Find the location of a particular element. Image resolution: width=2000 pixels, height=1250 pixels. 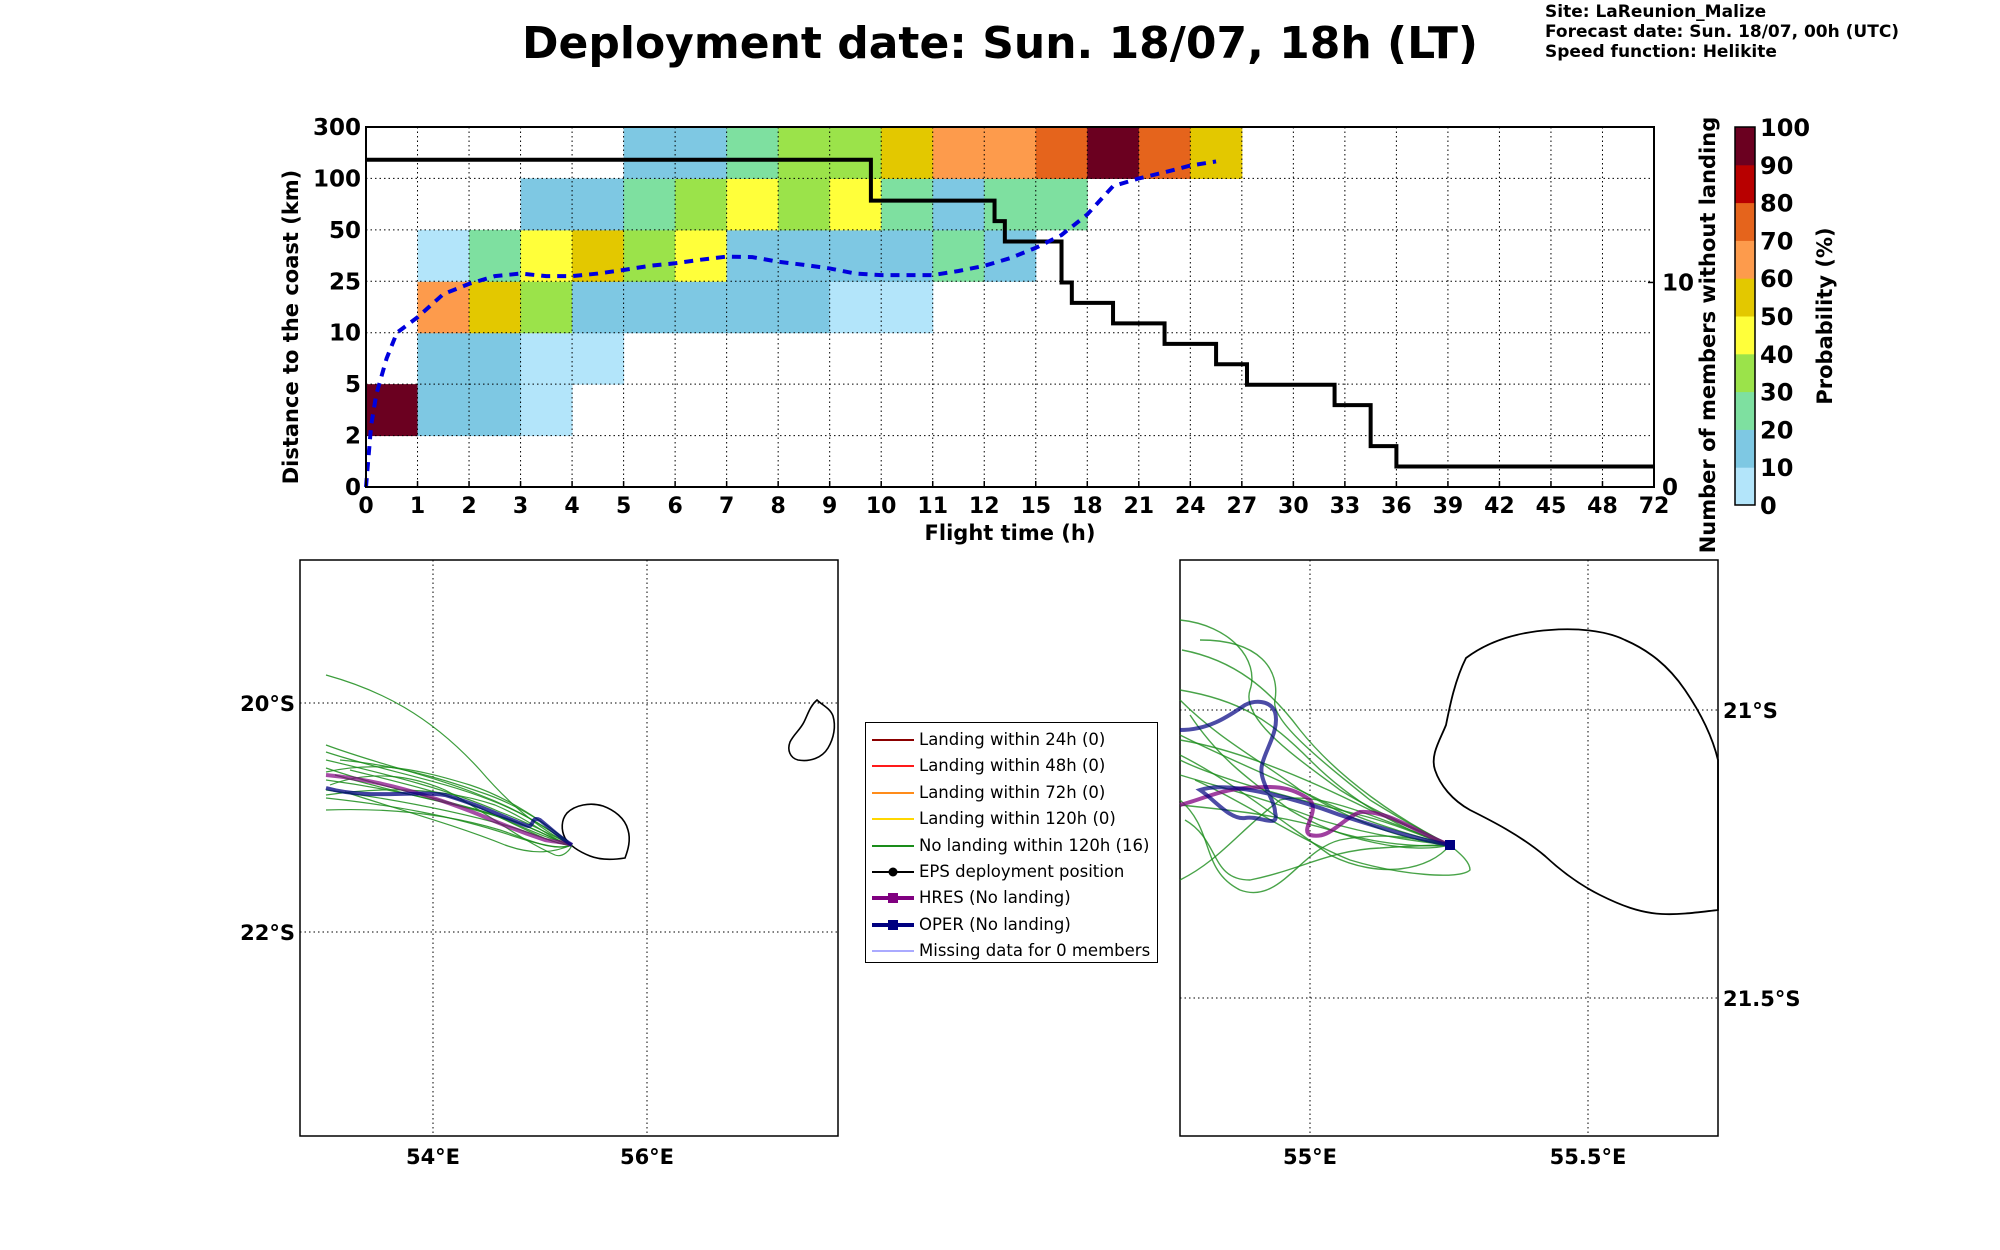

y-tick-label: 50 is located at coordinates (345, 231).